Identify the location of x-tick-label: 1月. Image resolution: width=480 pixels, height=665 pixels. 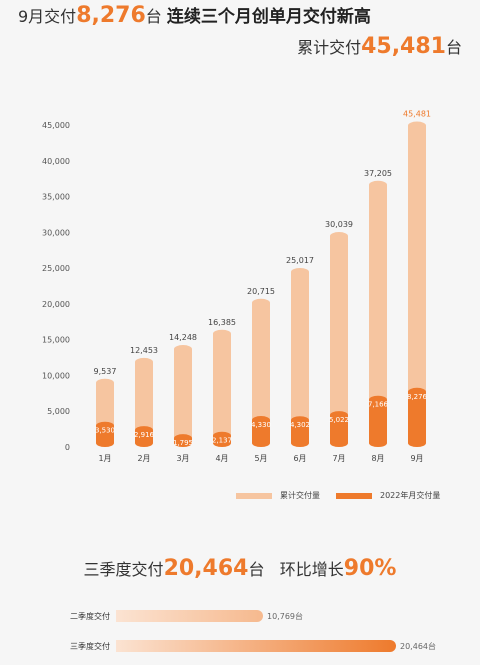
(104, 458).